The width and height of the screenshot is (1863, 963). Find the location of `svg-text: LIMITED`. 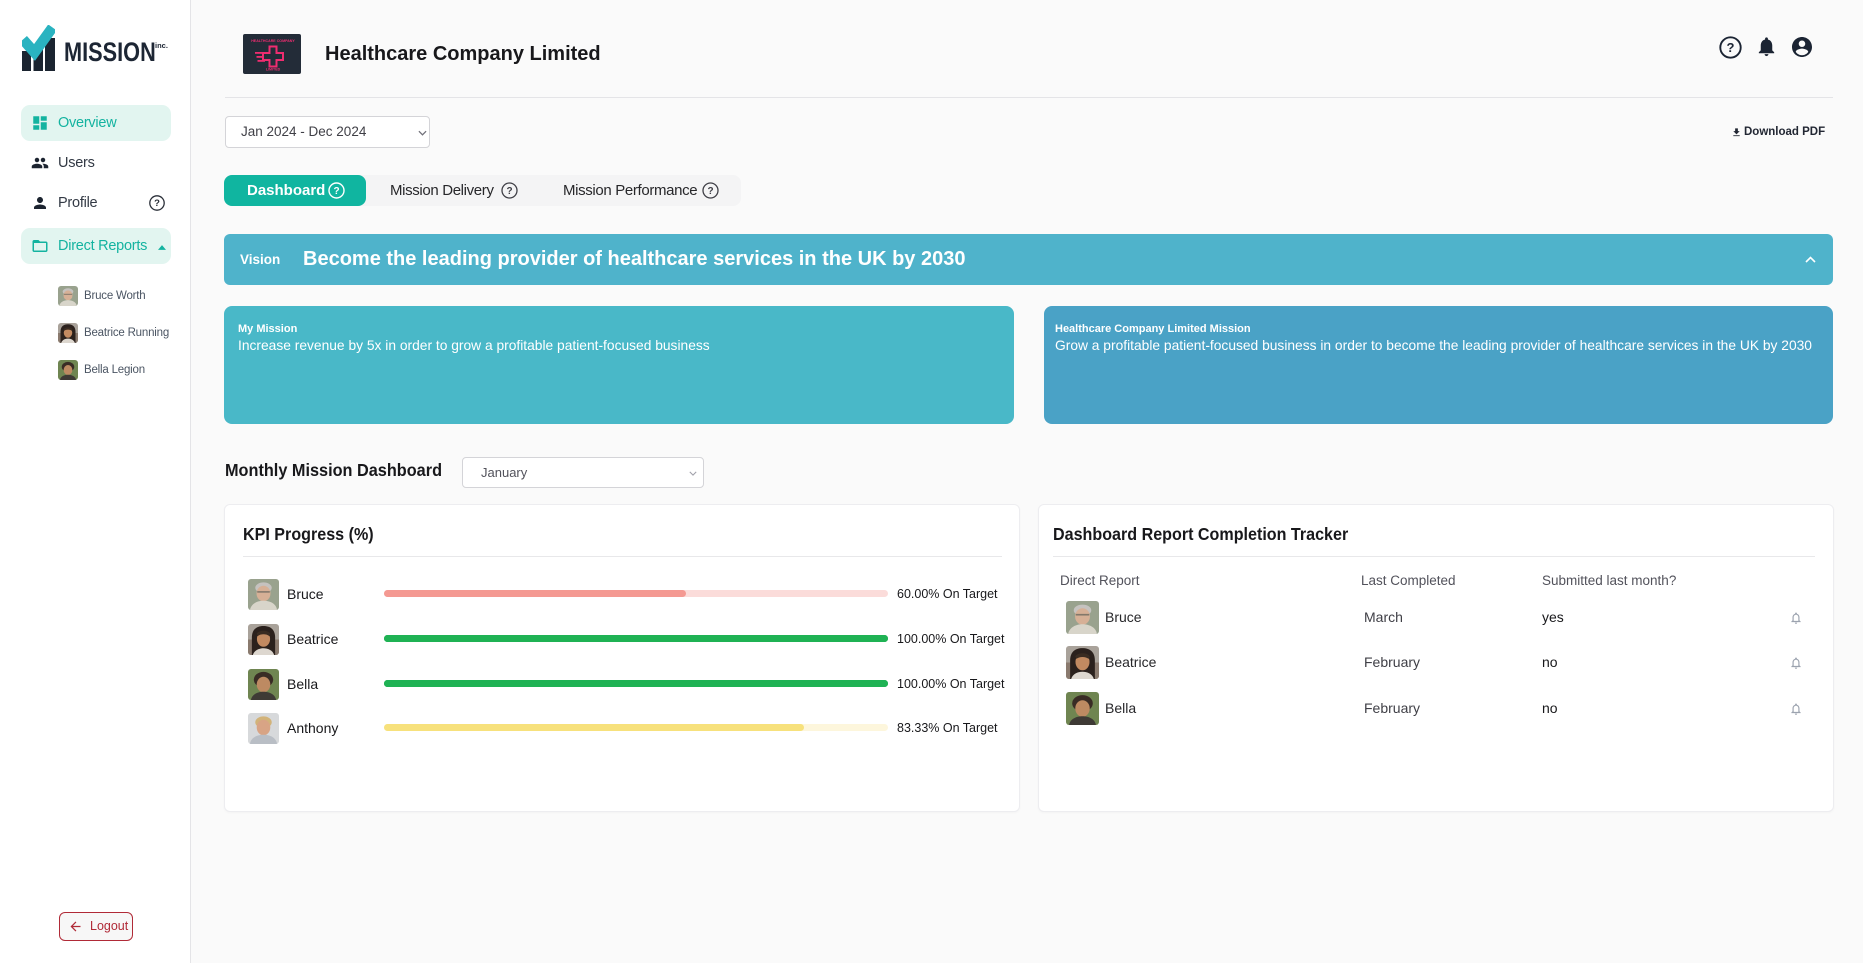

svg-text: LIMITED is located at coordinates (273, 70).